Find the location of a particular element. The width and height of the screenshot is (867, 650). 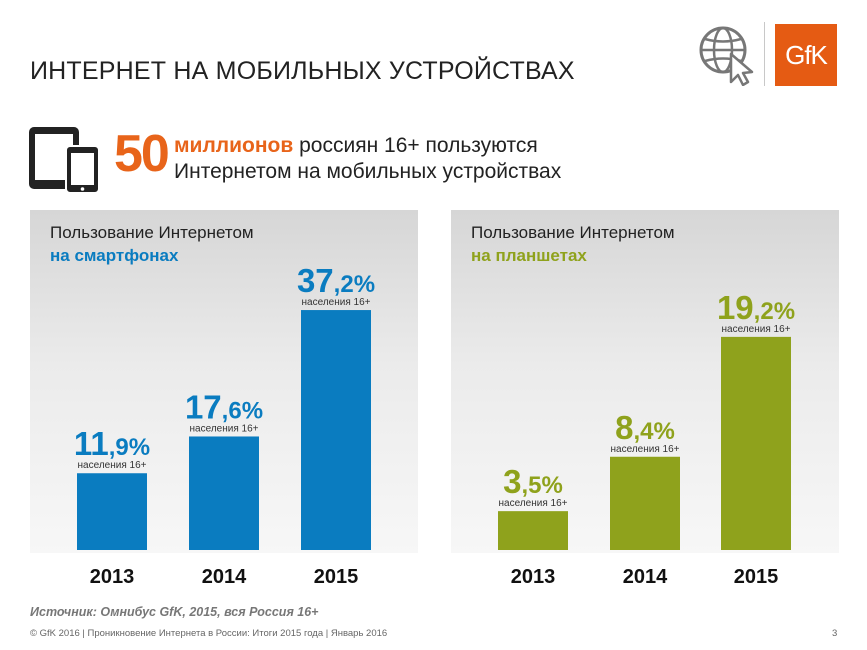

bar-value-label-2013: 11,9% is located at coordinates (112, 443).